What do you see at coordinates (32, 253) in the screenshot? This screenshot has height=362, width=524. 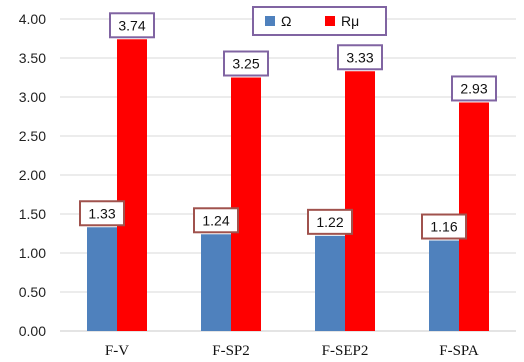 I see `y-tick-label: 1.00` at bounding box center [32, 253].